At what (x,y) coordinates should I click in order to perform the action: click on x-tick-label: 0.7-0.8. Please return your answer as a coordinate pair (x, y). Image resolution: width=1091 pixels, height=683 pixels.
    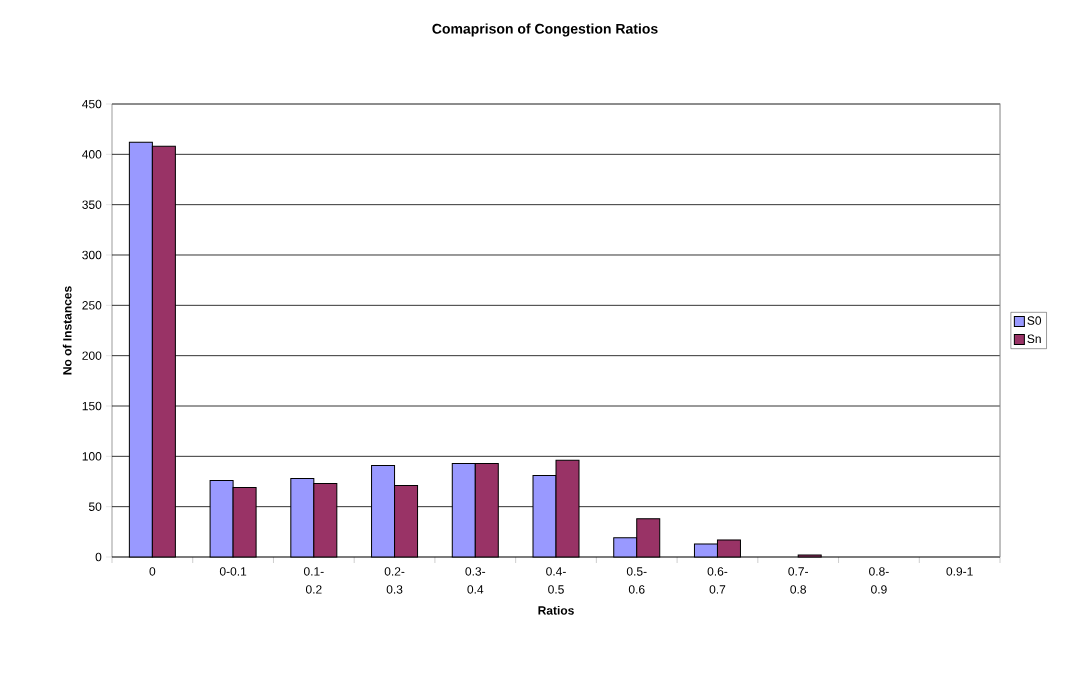
    Looking at the image, I should click on (798, 580).